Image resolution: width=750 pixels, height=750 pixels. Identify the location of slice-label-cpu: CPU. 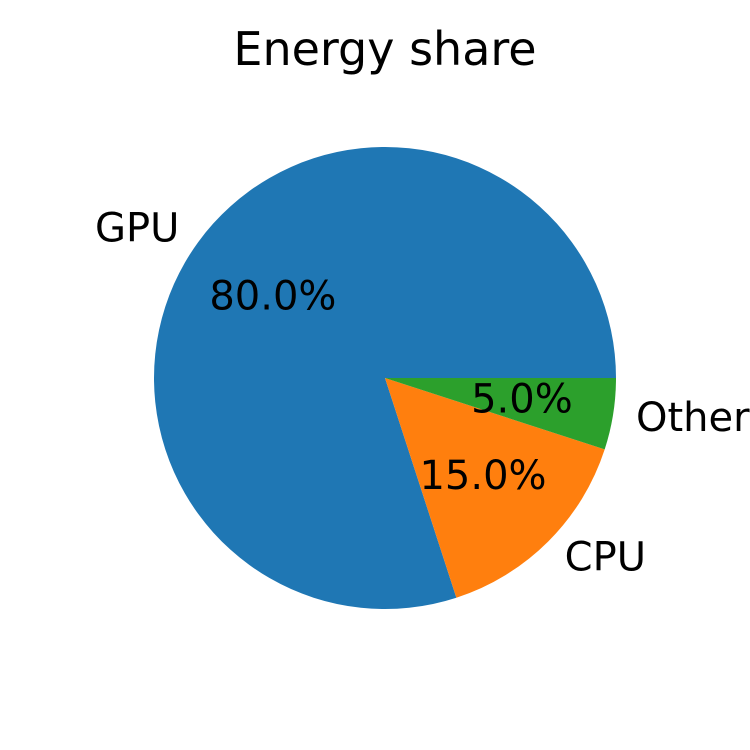
(605, 558).